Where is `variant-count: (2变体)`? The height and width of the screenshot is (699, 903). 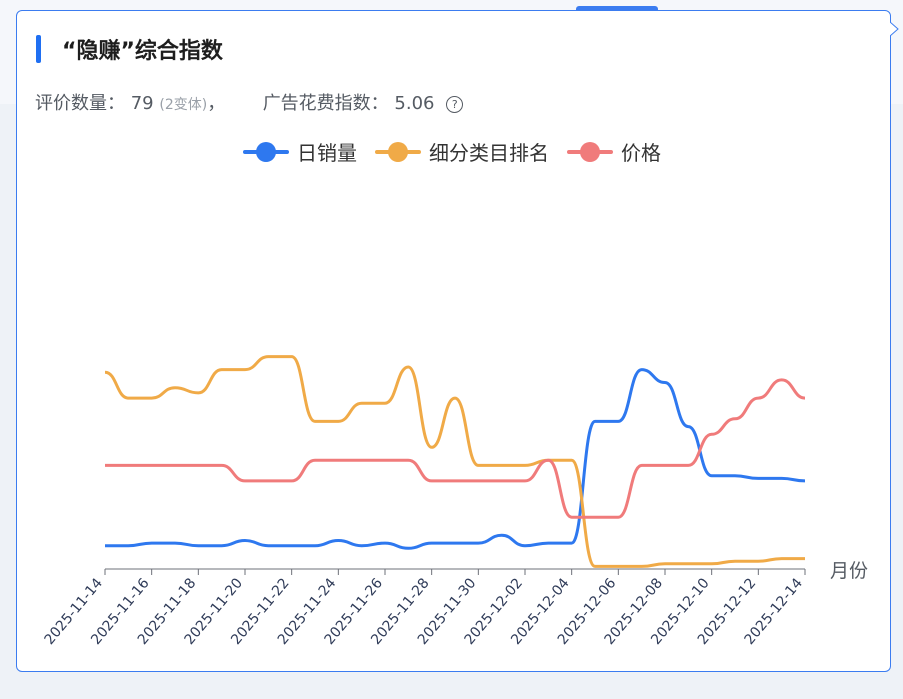
variant-count: (2变体) is located at coordinates (183, 105).